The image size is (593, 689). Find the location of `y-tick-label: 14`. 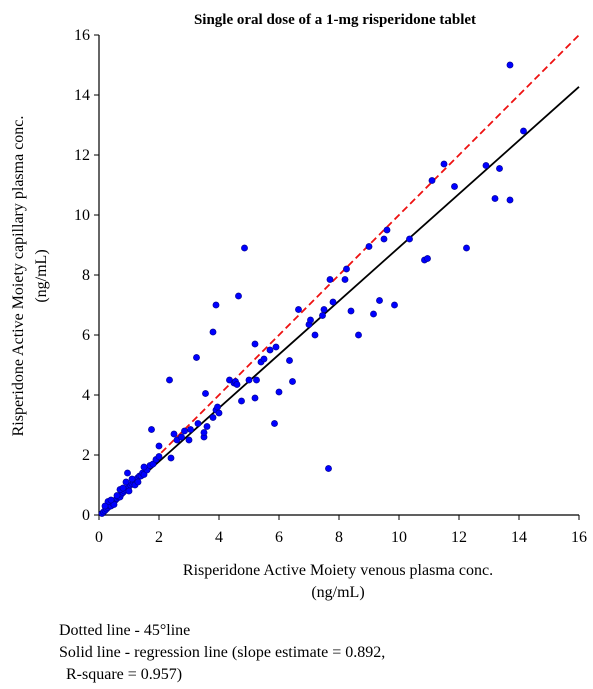

y-tick-label: 14 is located at coordinates (82, 95).